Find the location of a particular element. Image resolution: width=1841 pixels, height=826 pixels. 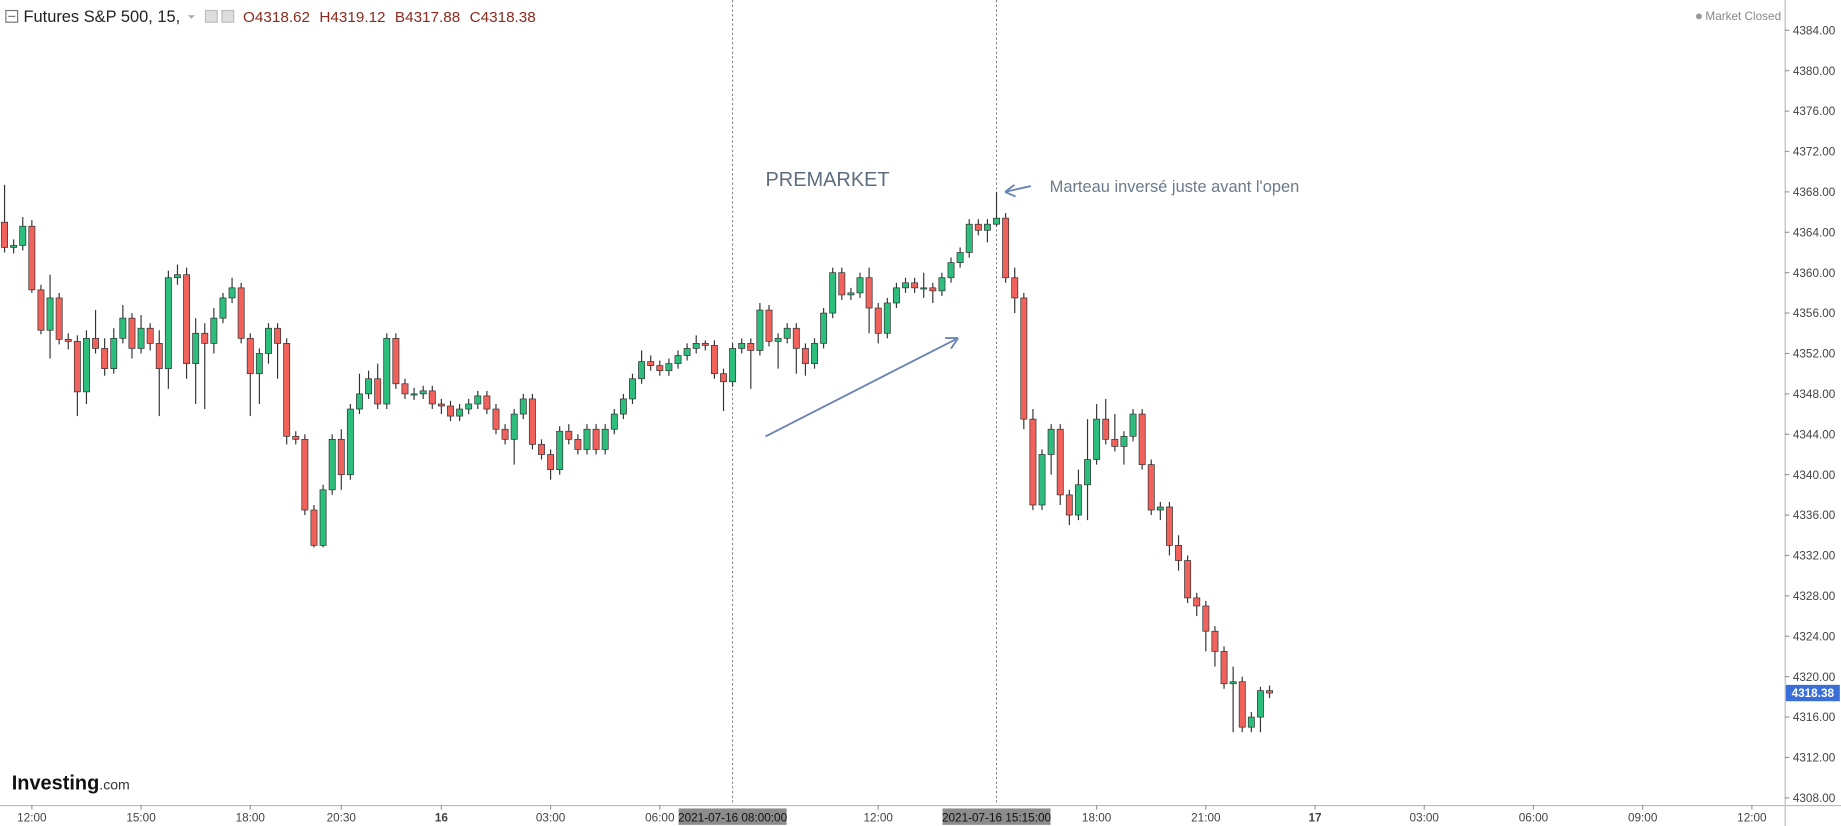

marker-label: 2021-07-16 15:15:00 is located at coordinates (996, 817).